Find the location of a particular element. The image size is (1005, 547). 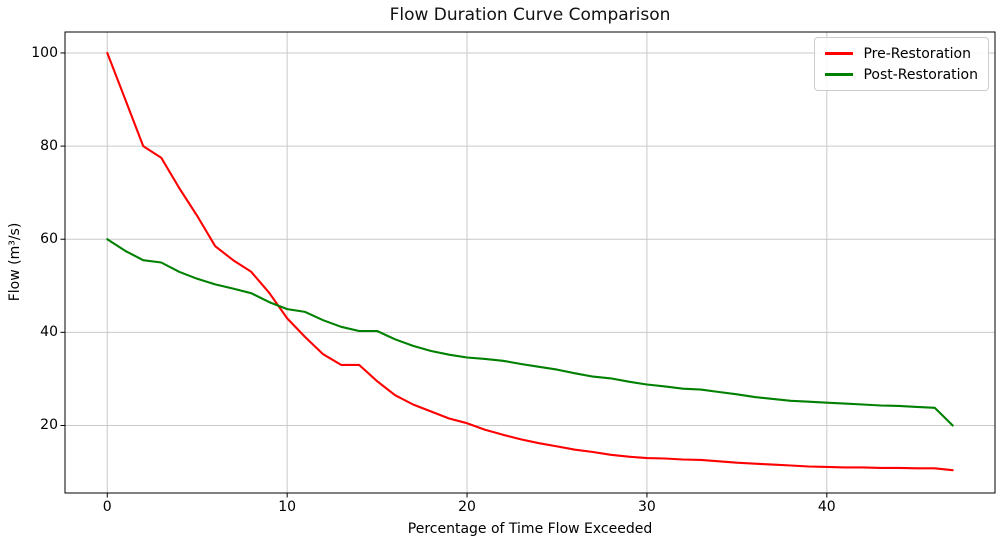

legend-entry-pre-restoration: Pre-Restoration is located at coordinates (901, 53).